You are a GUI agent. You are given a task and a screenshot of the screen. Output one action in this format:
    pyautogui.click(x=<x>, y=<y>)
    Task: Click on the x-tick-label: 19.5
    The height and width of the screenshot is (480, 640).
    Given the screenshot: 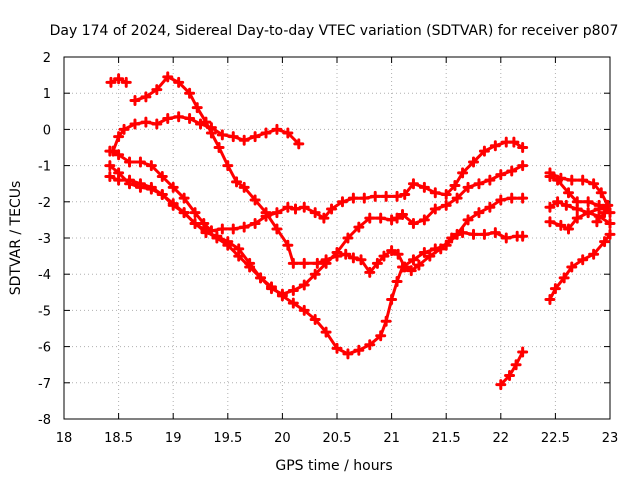 What is the action you would take?
    pyautogui.click(x=227, y=438)
    